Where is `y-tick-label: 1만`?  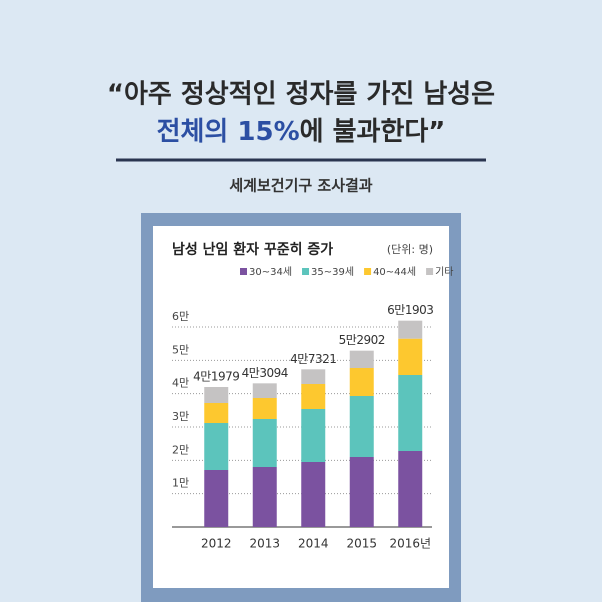 y-tick-label: 1만 is located at coordinates (180, 483).